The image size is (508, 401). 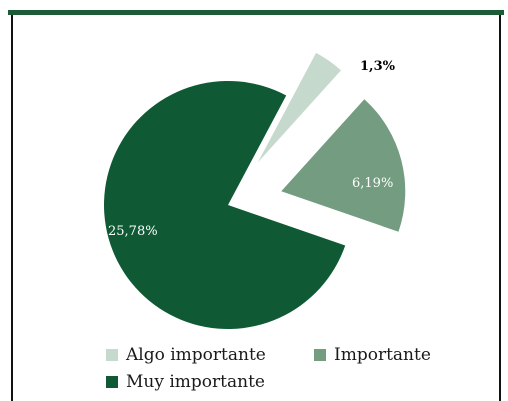 I want to click on legend-swatch-algo-importante, so click(x=112, y=355).